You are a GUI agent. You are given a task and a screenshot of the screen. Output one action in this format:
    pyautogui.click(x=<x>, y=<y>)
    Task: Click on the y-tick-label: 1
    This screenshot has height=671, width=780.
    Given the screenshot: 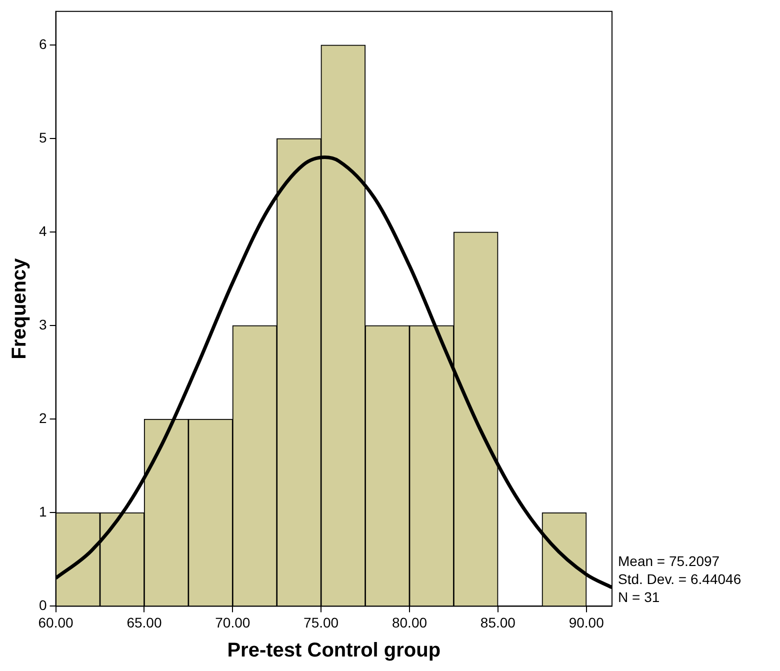 What is the action you would take?
    pyautogui.click(x=42, y=512)
    